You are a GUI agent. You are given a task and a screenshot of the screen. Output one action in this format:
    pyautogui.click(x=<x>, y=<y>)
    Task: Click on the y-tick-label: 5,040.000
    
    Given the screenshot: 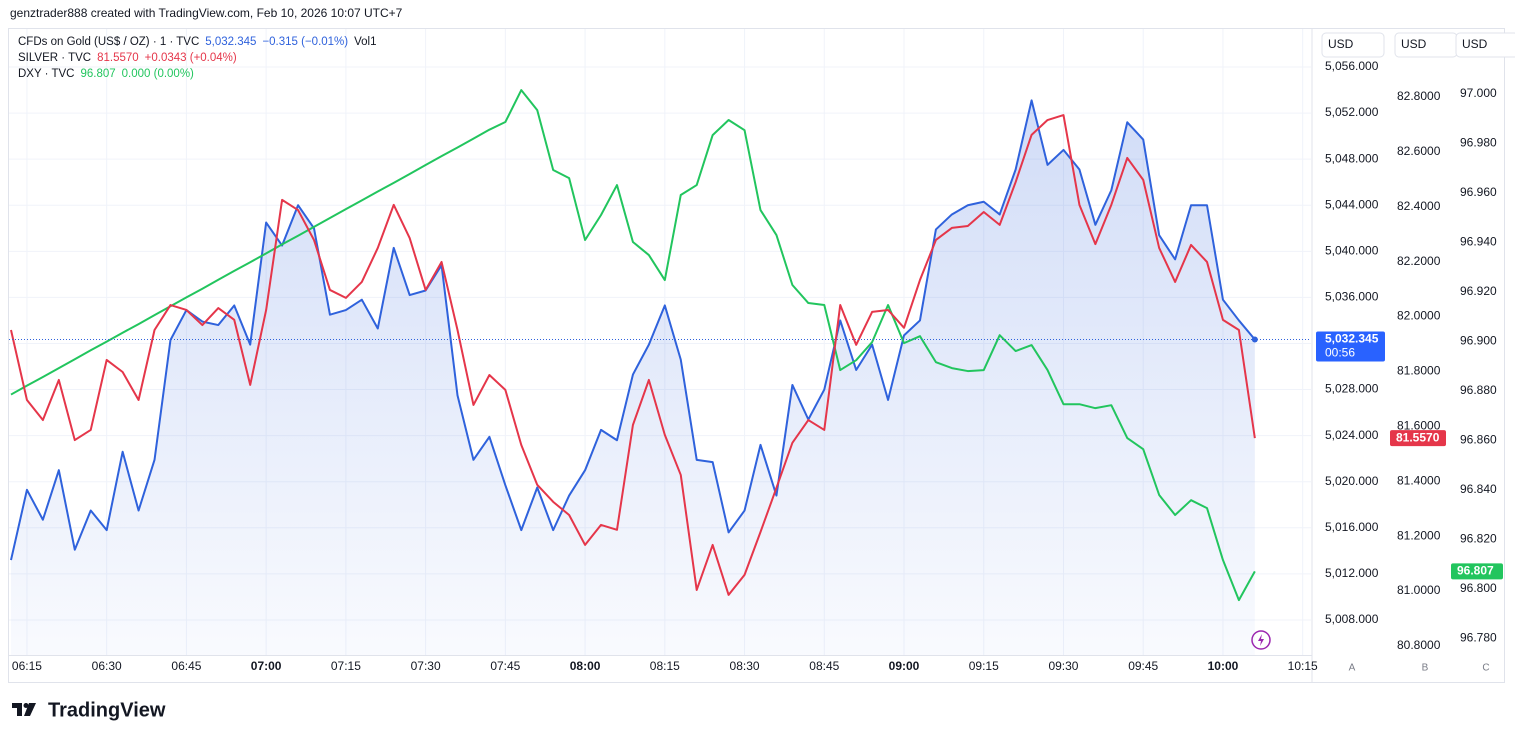 What is the action you would take?
    pyautogui.click(x=1352, y=250)
    